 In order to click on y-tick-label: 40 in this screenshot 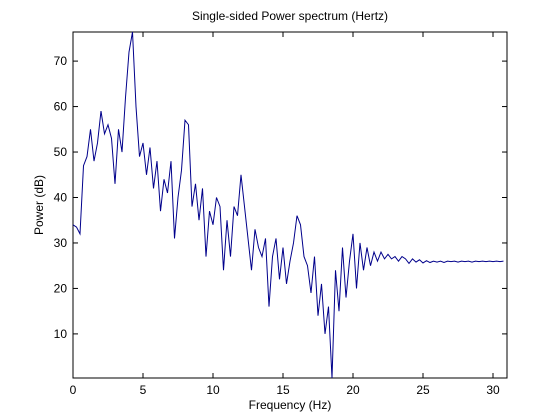, I will do `click(61, 197)`.